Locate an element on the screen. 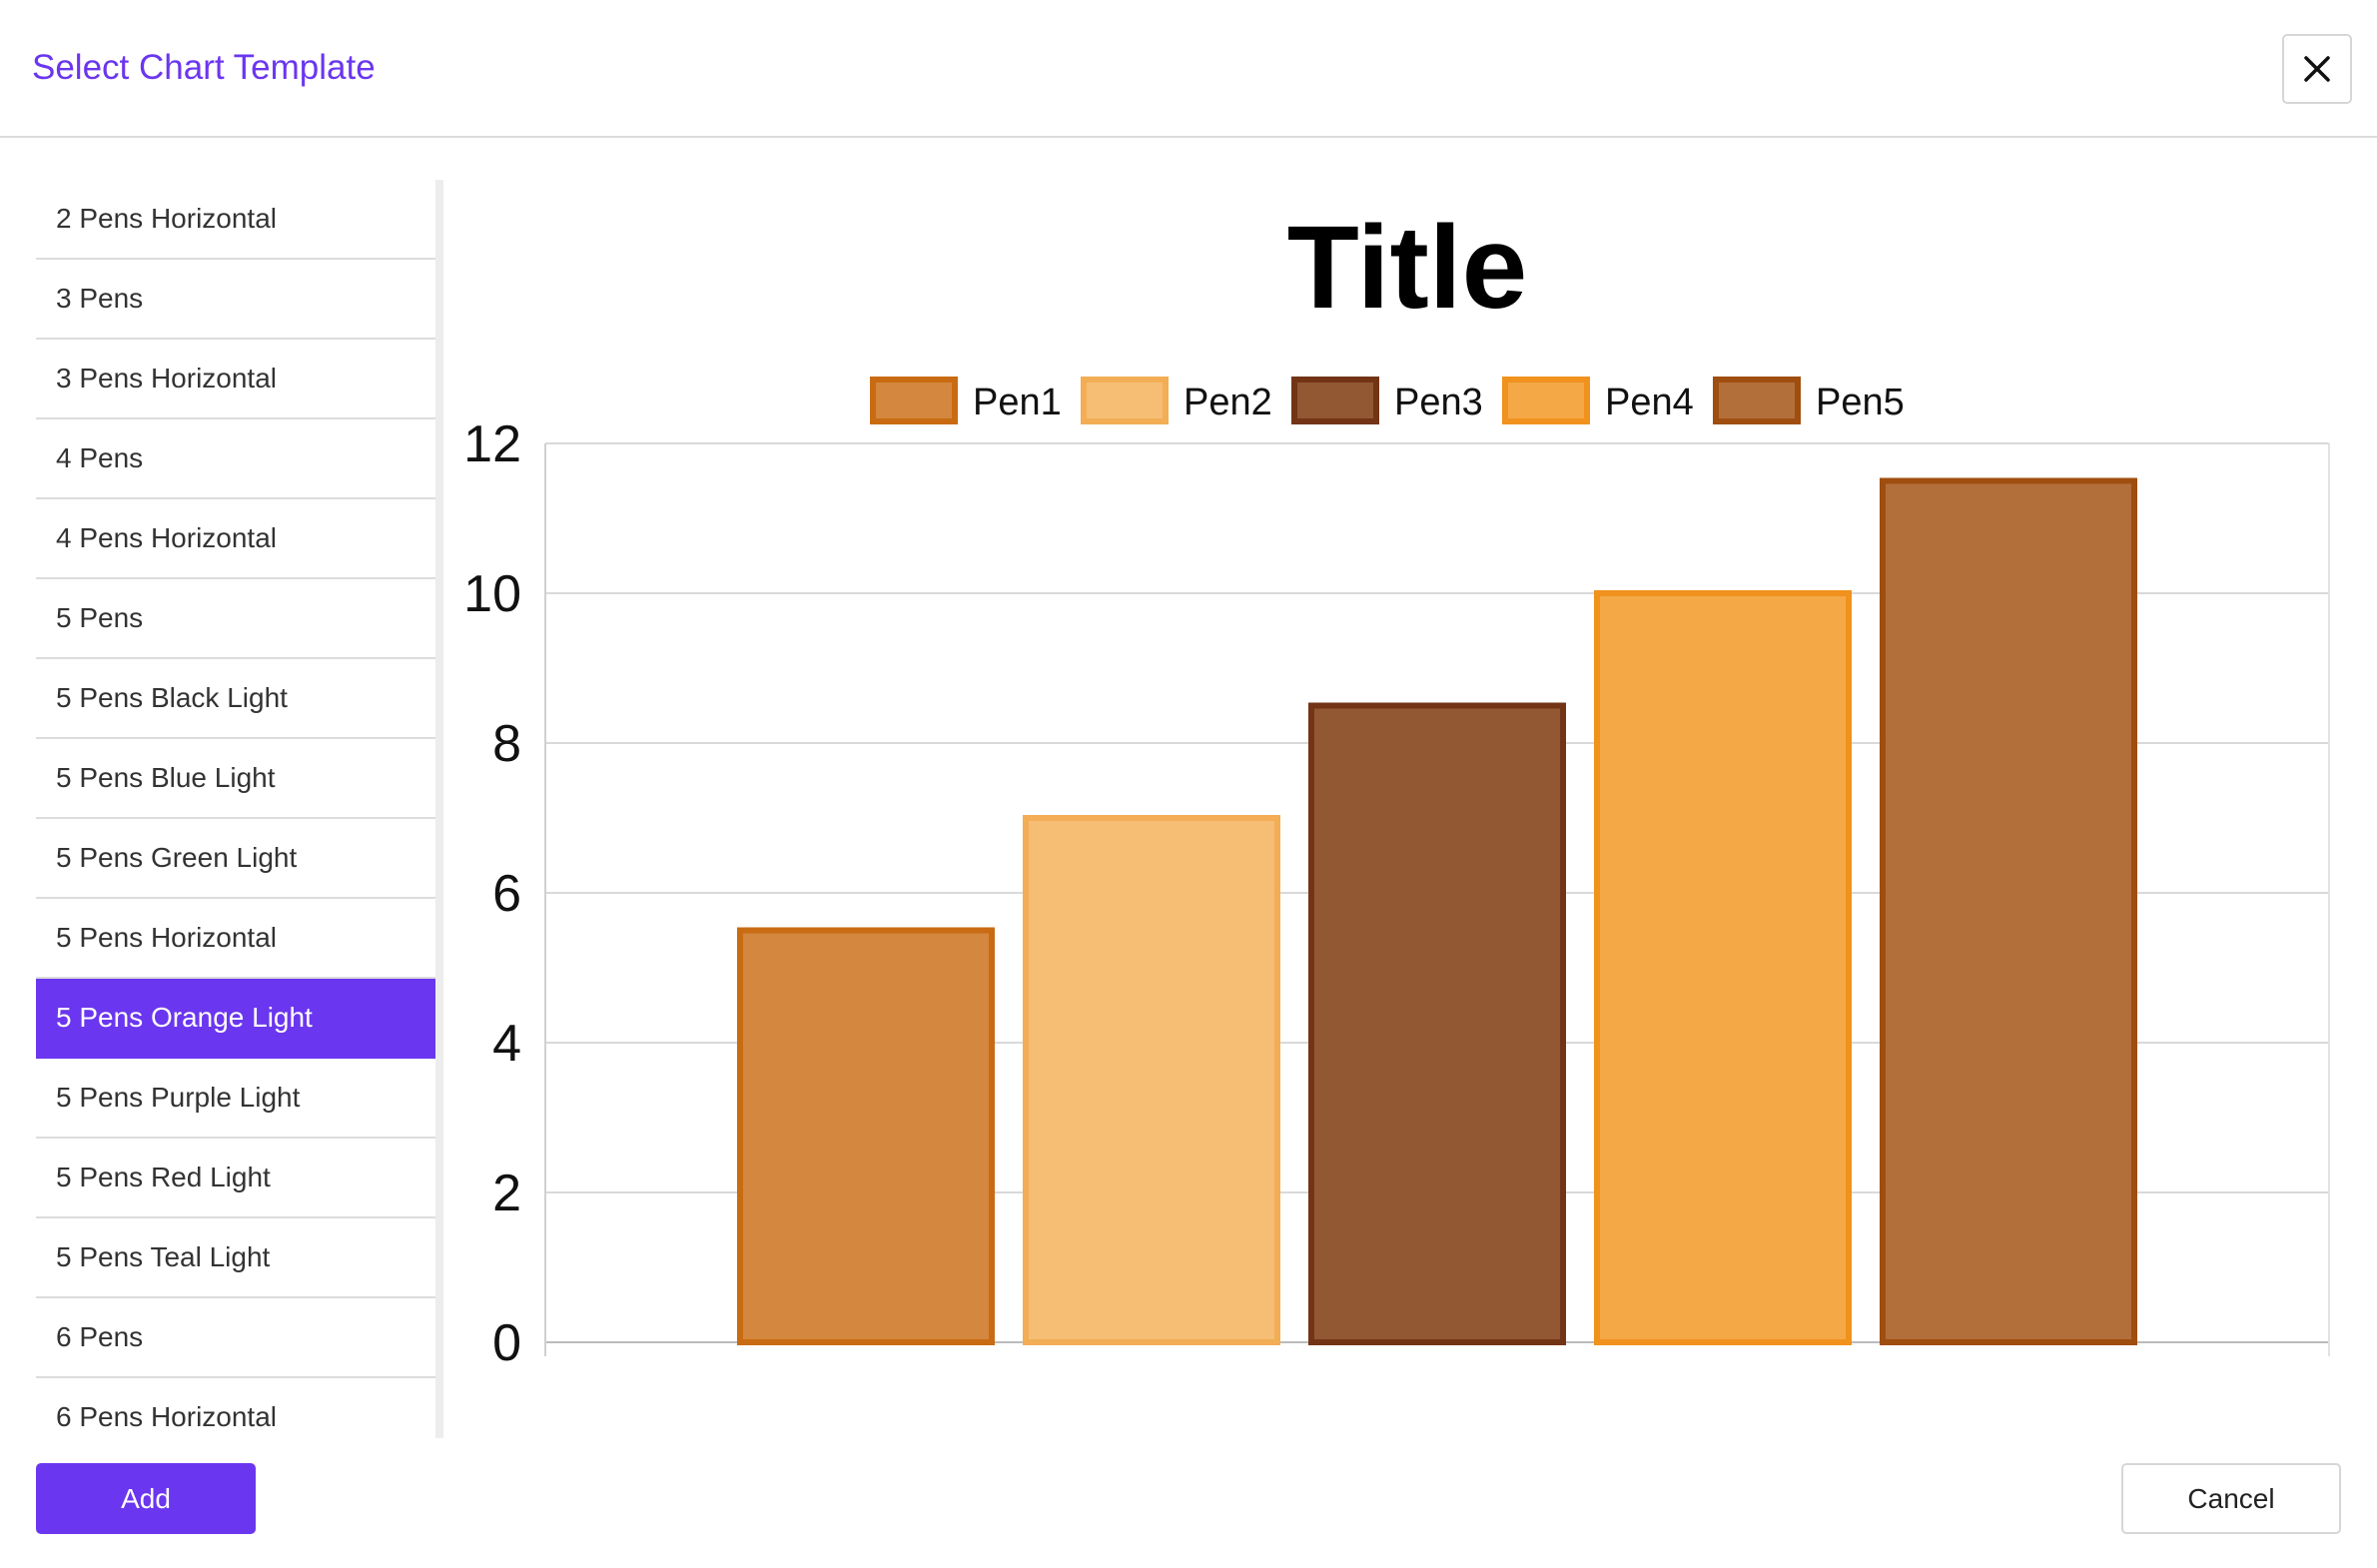  template-list-item: 5 Pens Blue Light is located at coordinates (236, 779).